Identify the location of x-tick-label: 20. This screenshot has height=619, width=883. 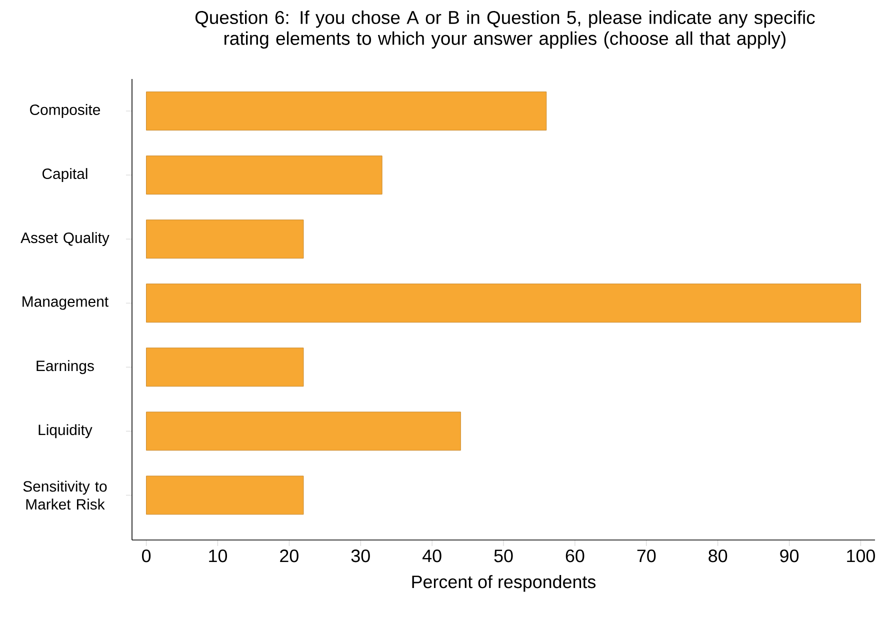
(289, 556).